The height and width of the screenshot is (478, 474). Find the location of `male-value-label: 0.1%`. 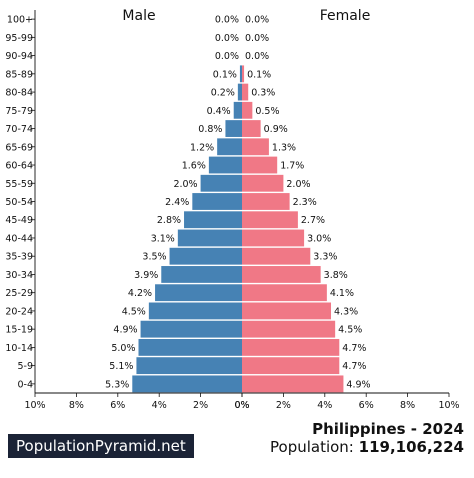

male-value-label: 0.1% is located at coordinates (225, 74).